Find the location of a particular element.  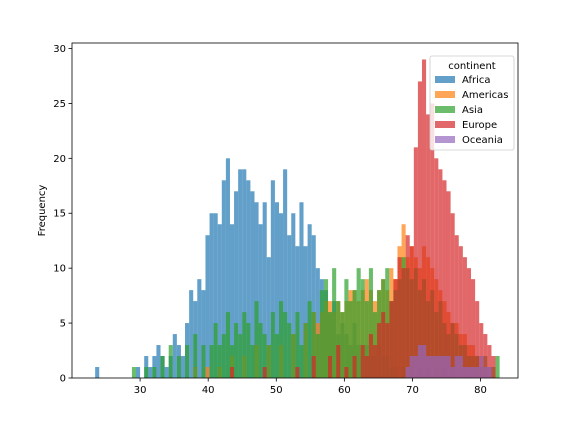

x-tick-label-70: 70 is located at coordinates (412, 390).